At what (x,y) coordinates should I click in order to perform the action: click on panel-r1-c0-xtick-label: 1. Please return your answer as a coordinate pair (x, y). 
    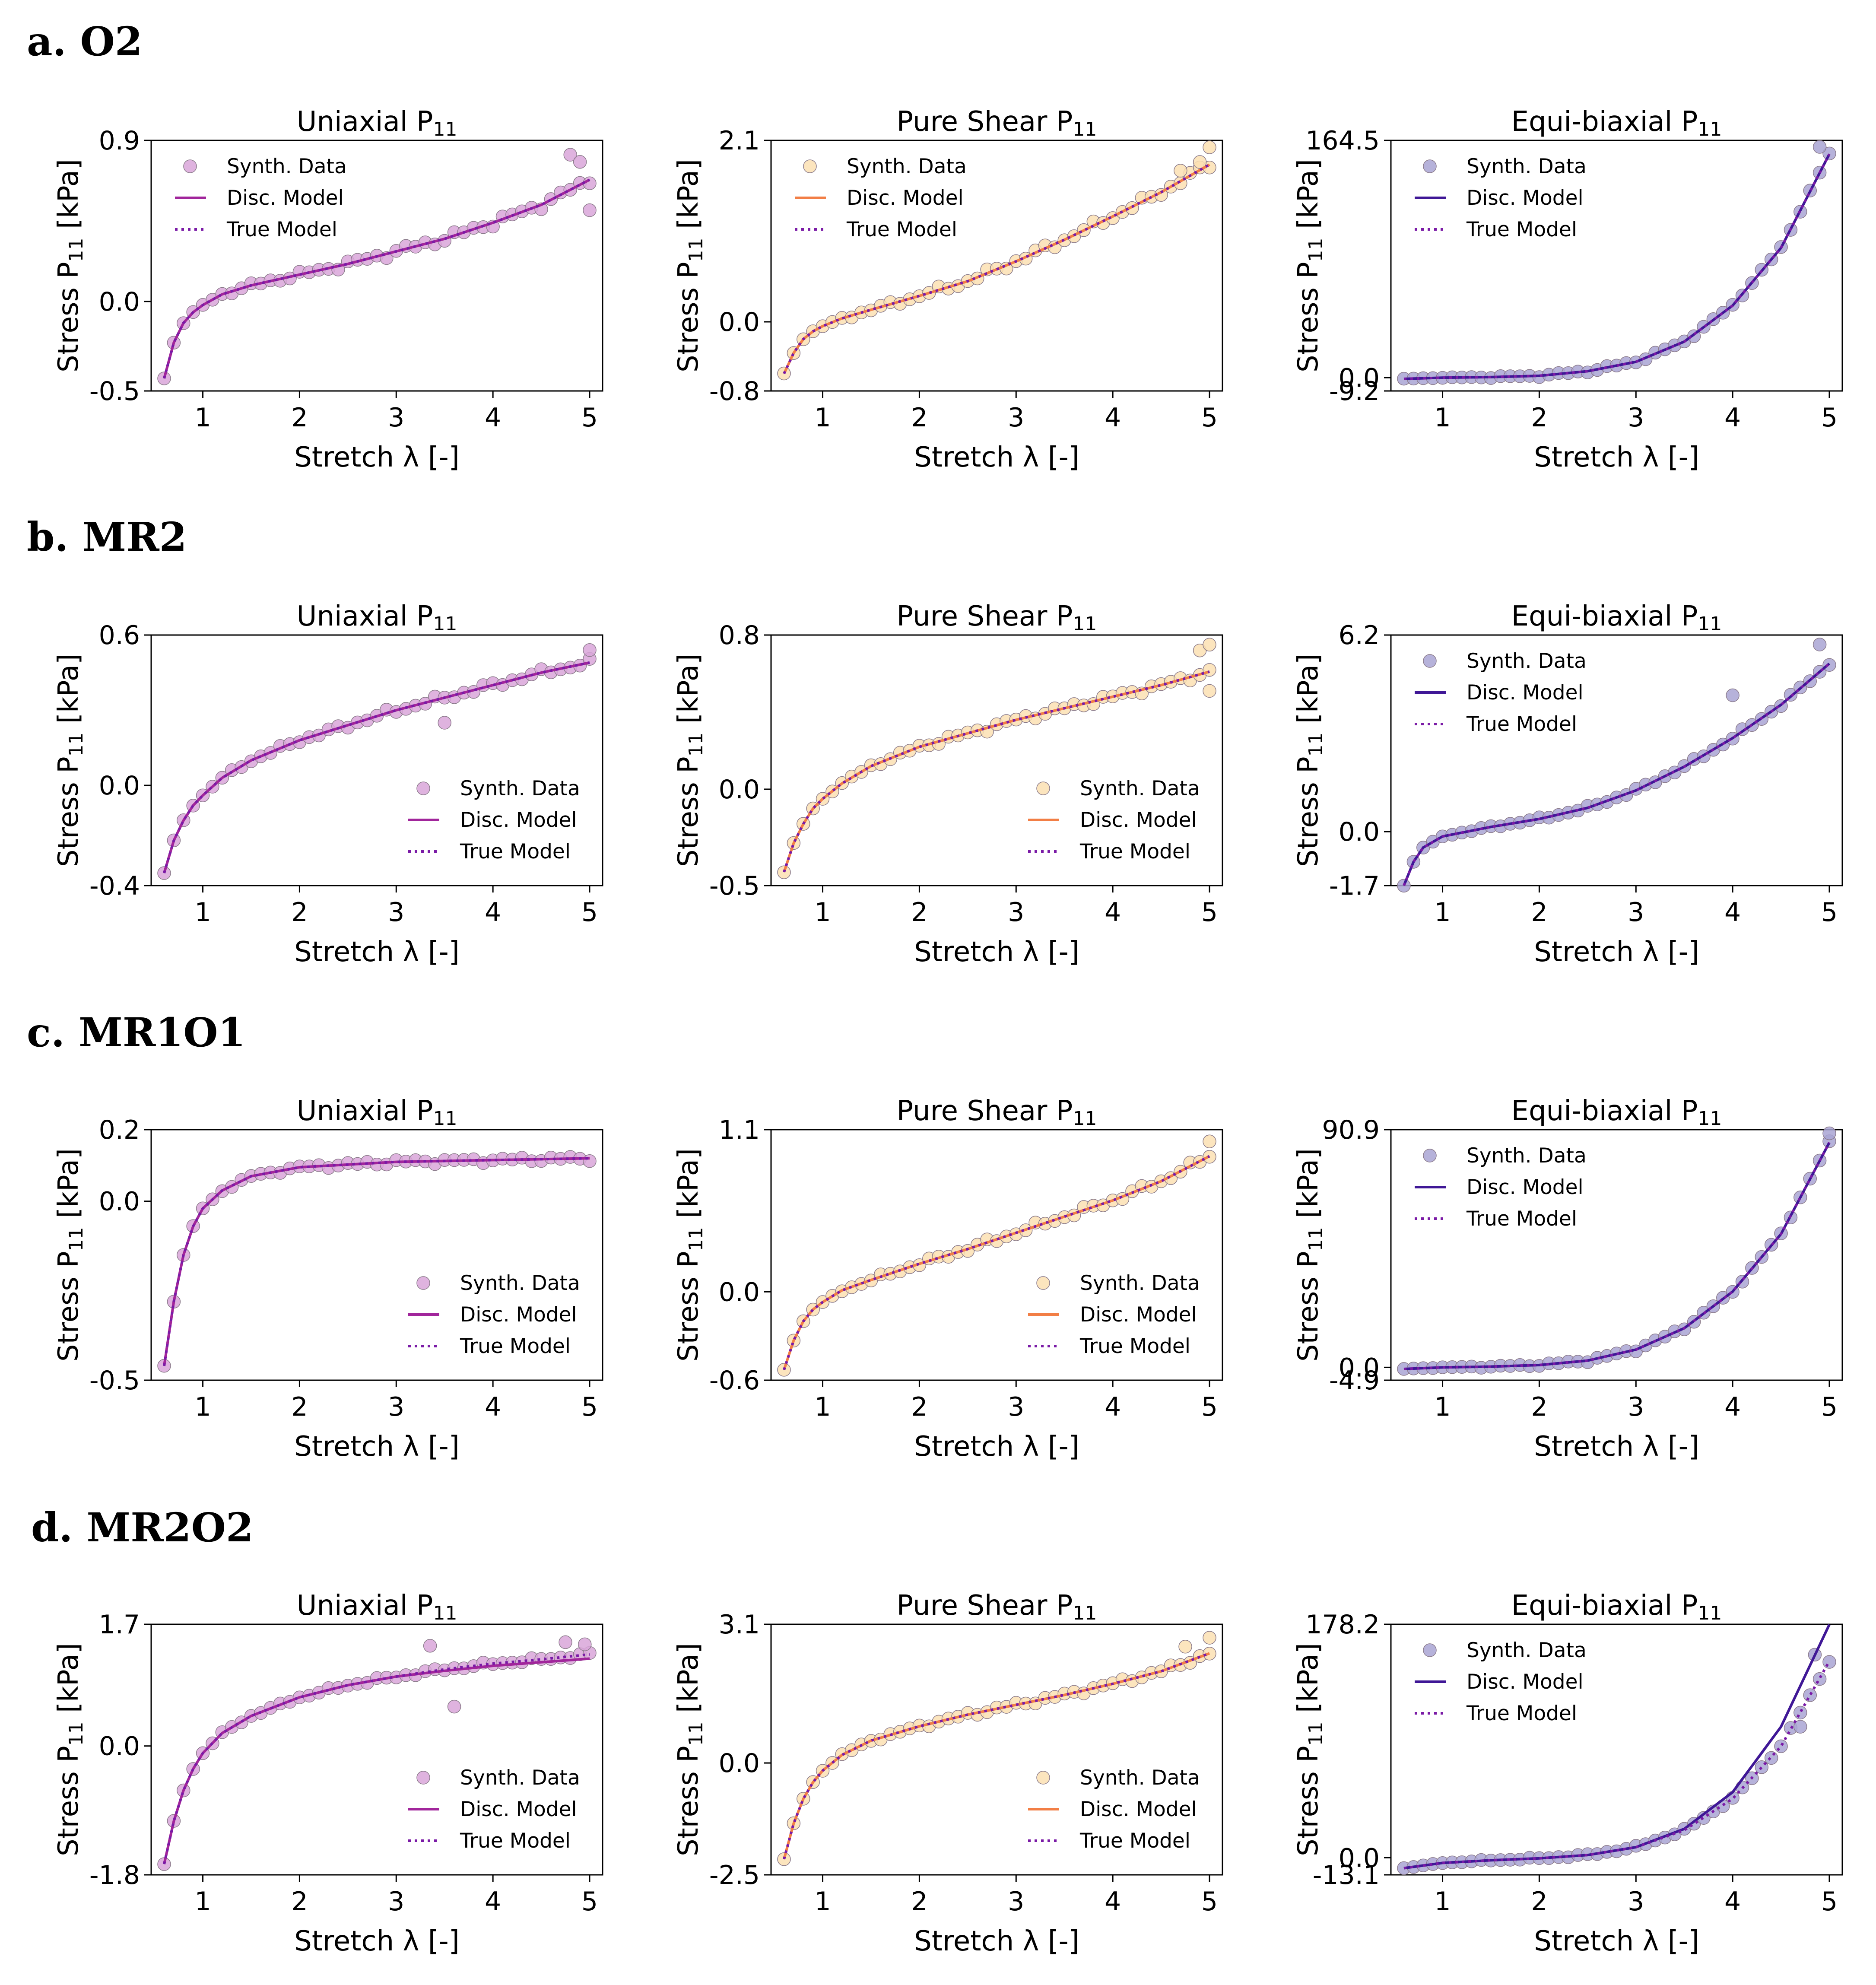
    Looking at the image, I should click on (203, 912).